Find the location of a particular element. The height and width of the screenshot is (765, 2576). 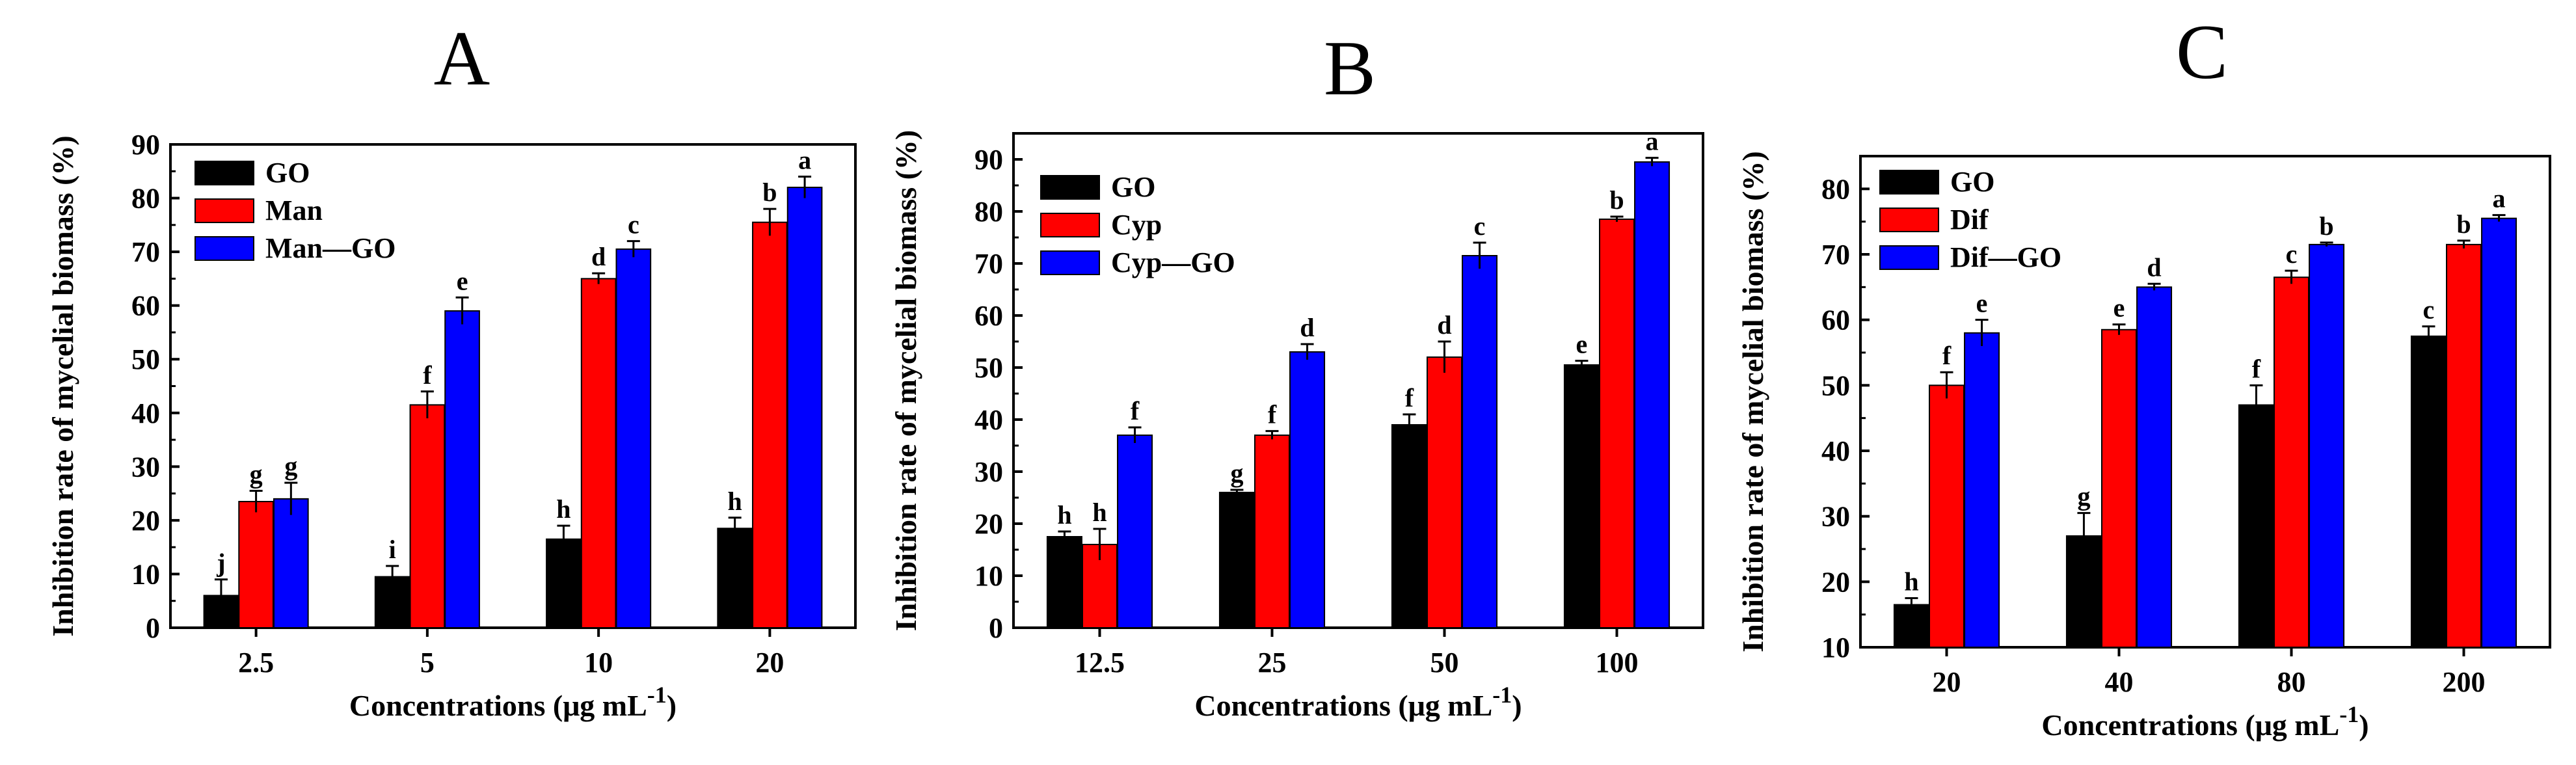

x-tick-label: 12.5 is located at coordinates (1100, 662).